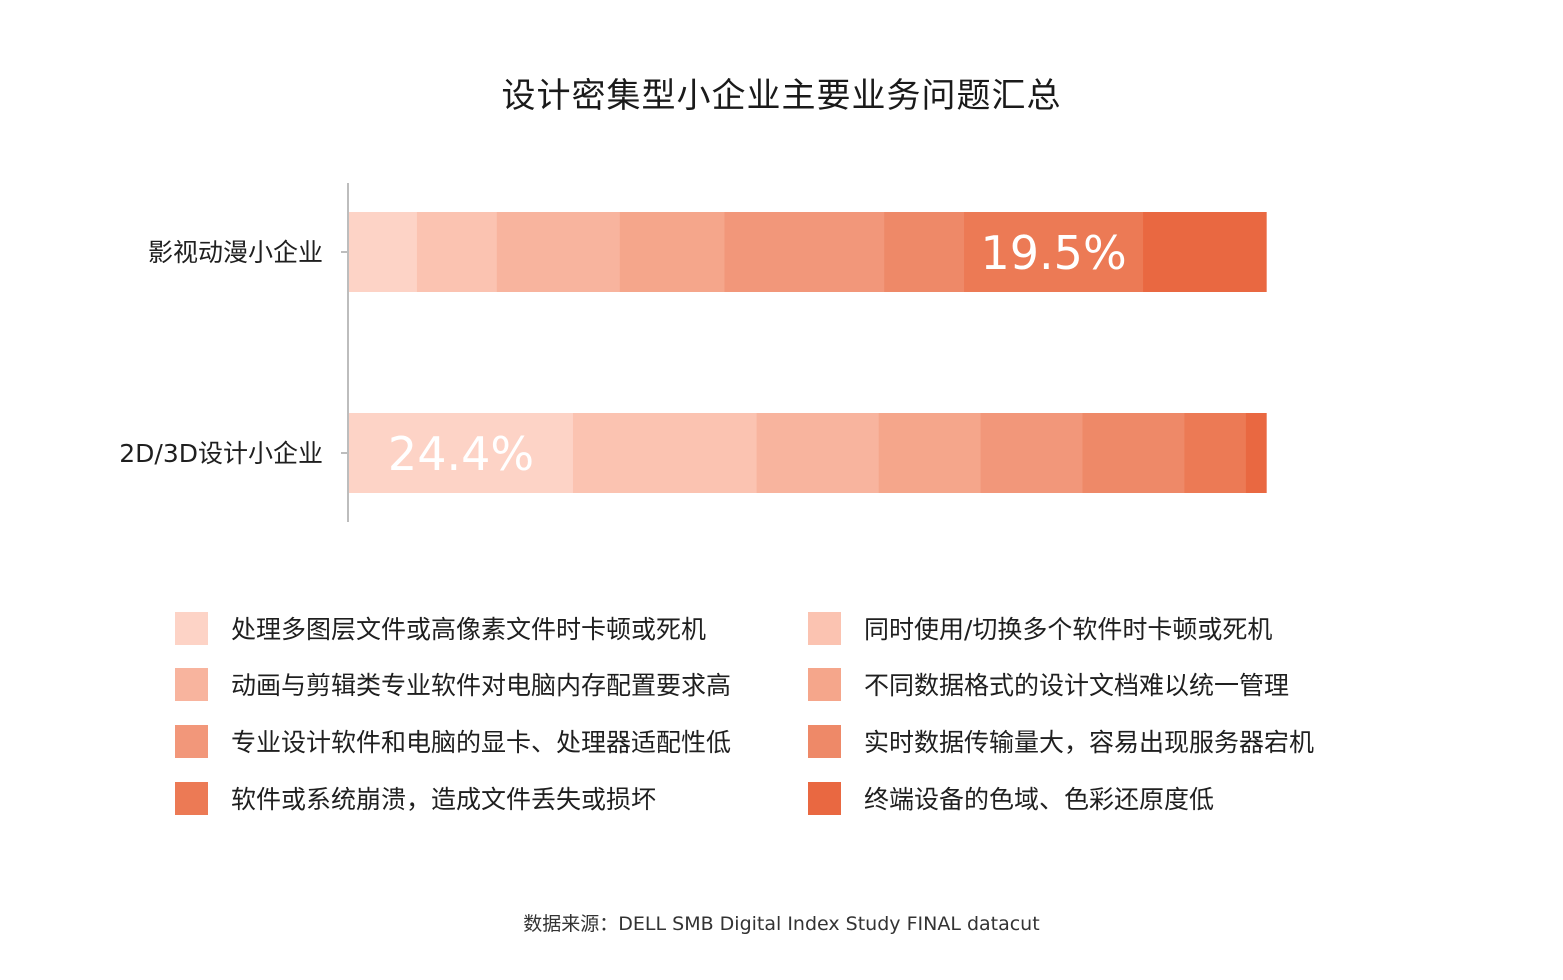  I want to click on data-label: 24.4%, so click(461, 454).